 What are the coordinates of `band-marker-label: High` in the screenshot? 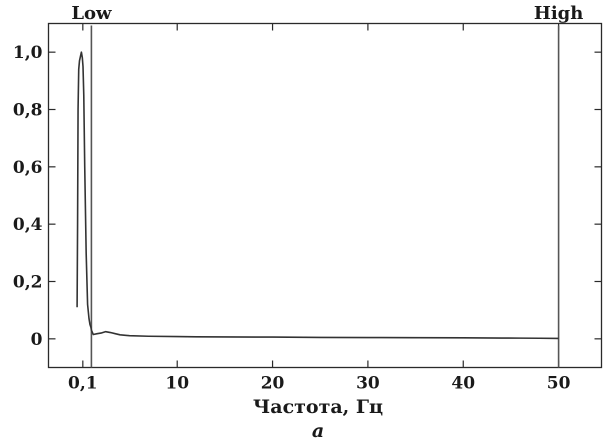 It's located at (559, 13).